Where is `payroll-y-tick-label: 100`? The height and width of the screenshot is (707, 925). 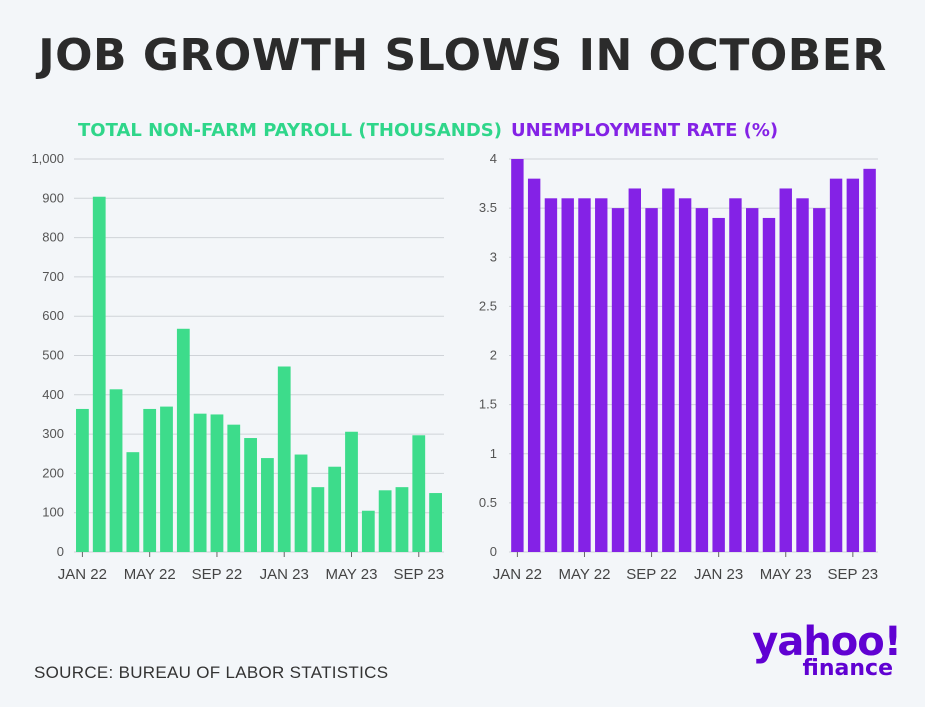
payroll-y-tick-label: 100 is located at coordinates (53, 512).